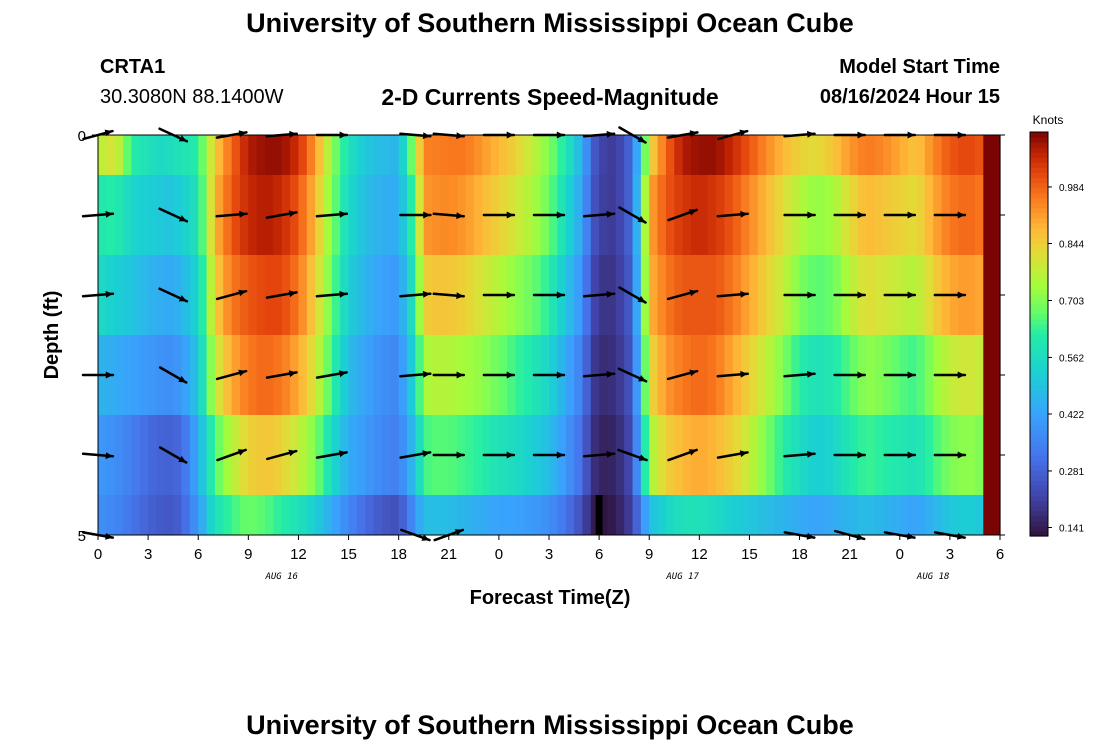 Image resolution: width=1100 pixels, height=750 pixels. What do you see at coordinates (900, 554) in the screenshot?
I see `x-tick-label: 0` at bounding box center [900, 554].